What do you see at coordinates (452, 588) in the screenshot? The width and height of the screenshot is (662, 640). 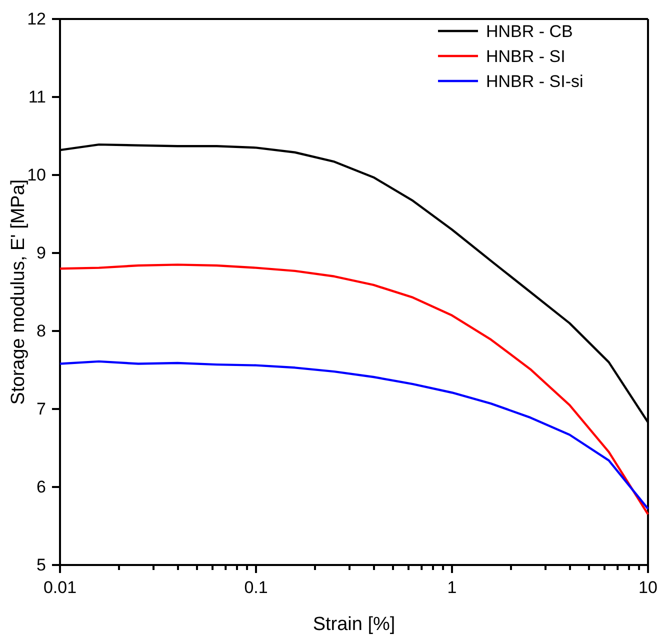 I see `x-tick-label: 1` at bounding box center [452, 588].